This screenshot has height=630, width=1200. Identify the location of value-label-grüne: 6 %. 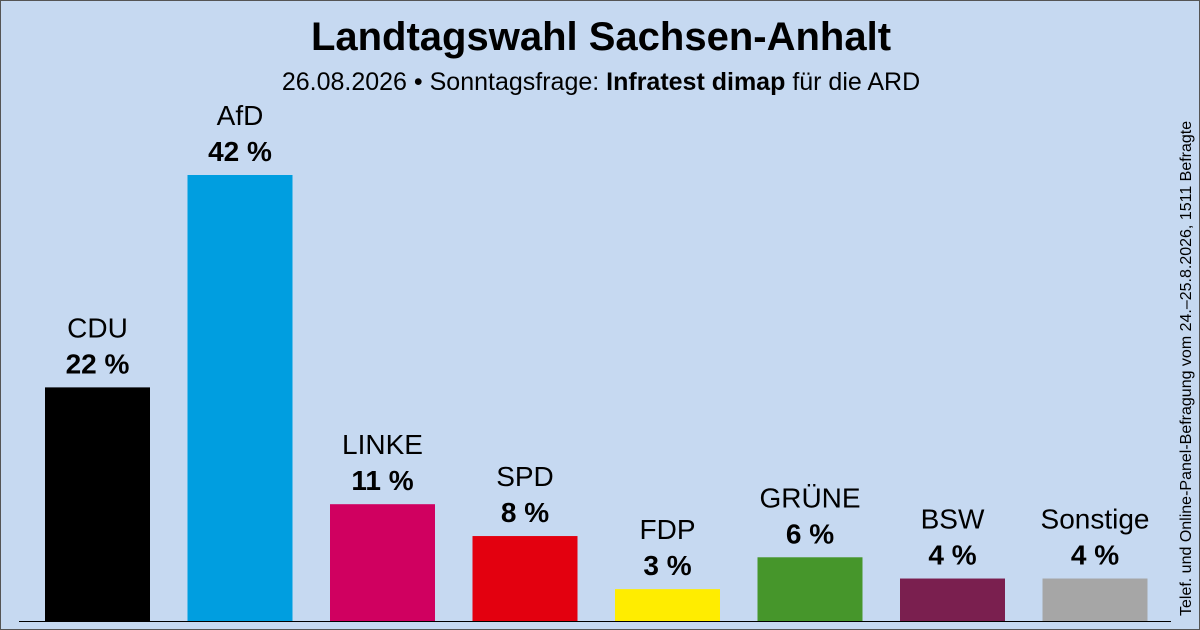
(810, 533).